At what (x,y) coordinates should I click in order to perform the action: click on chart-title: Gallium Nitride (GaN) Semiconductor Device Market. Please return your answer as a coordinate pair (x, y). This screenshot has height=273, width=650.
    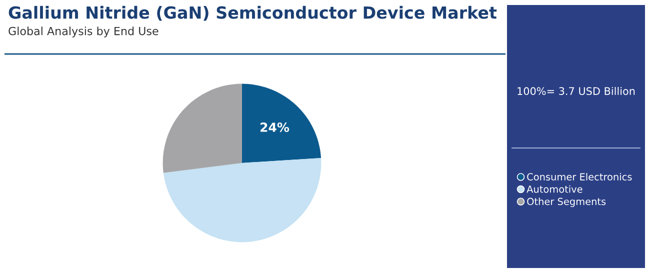
    Looking at the image, I should click on (252, 13).